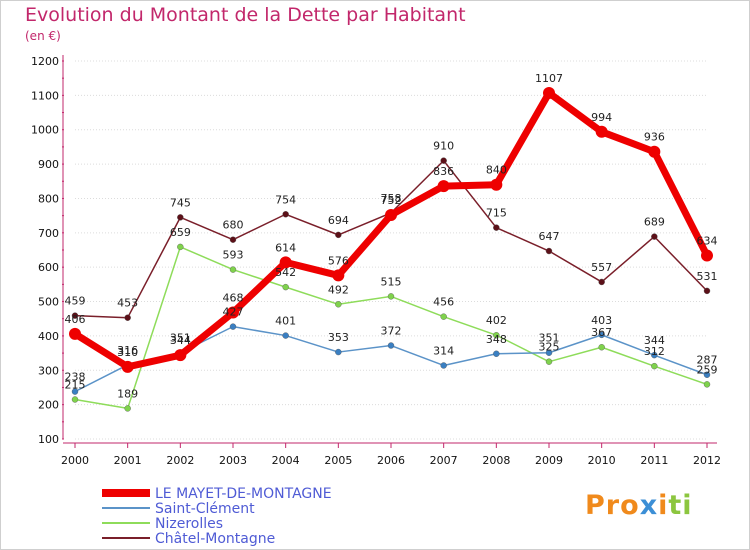 The height and width of the screenshot is (550, 750). I want to click on legend-label-2: Nizerolles, so click(189, 524).